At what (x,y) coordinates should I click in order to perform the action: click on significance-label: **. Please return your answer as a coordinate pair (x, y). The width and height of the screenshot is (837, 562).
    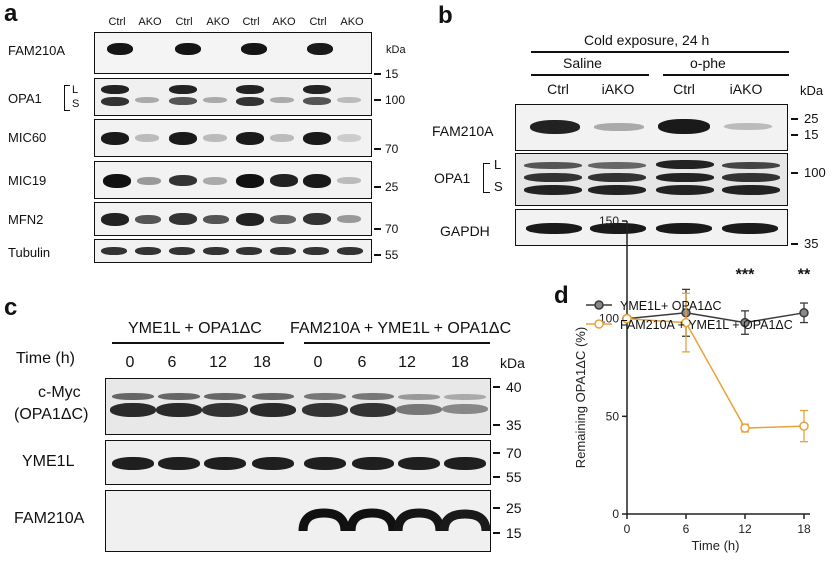
    Looking at the image, I should click on (804, 275).